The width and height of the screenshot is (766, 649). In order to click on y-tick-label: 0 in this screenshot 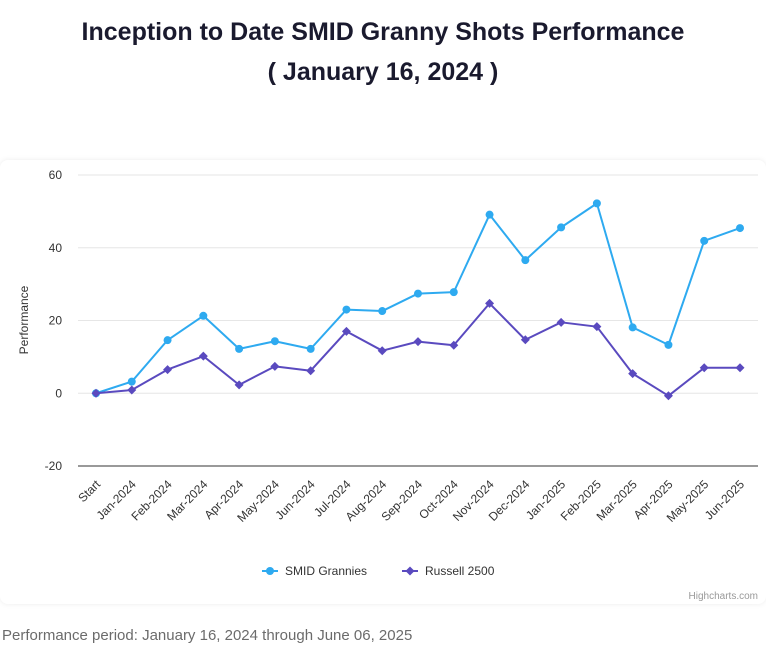, I will do `click(58, 393)`.